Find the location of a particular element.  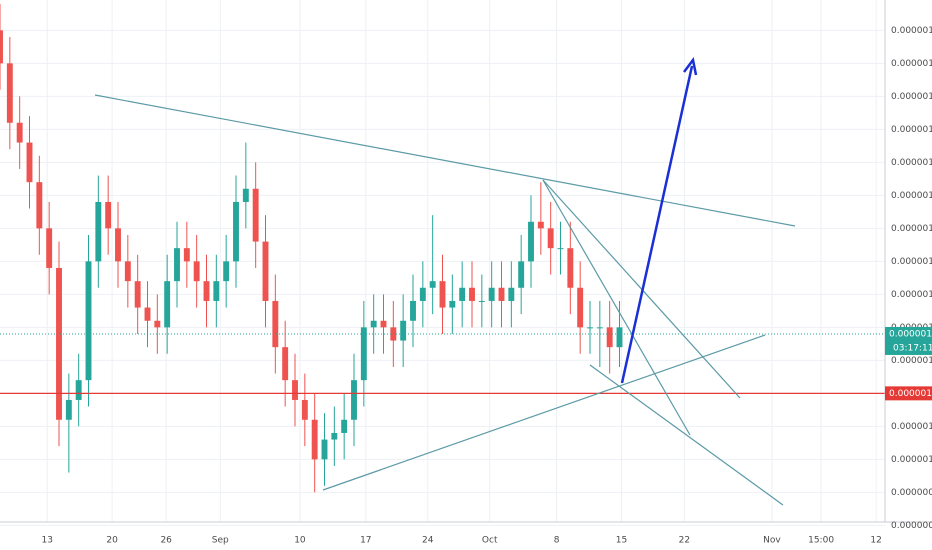

last-price-label-bg is located at coordinates (908, 340).